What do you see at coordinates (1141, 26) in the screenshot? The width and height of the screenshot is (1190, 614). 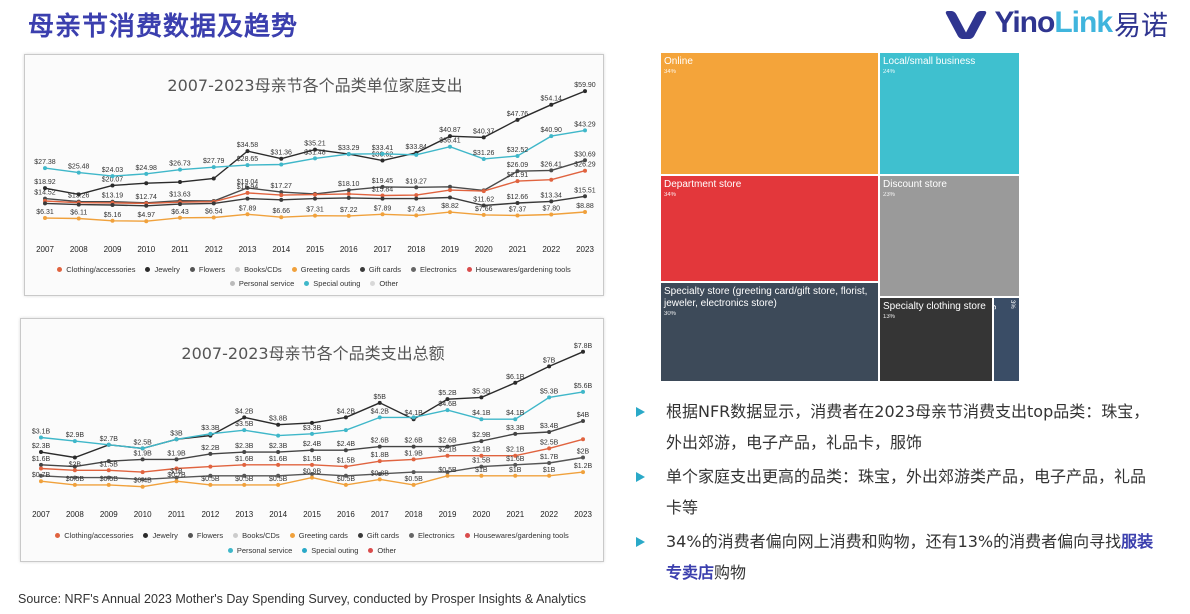 I see `logo-text-cn: 易诺` at bounding box center [1141, 26].